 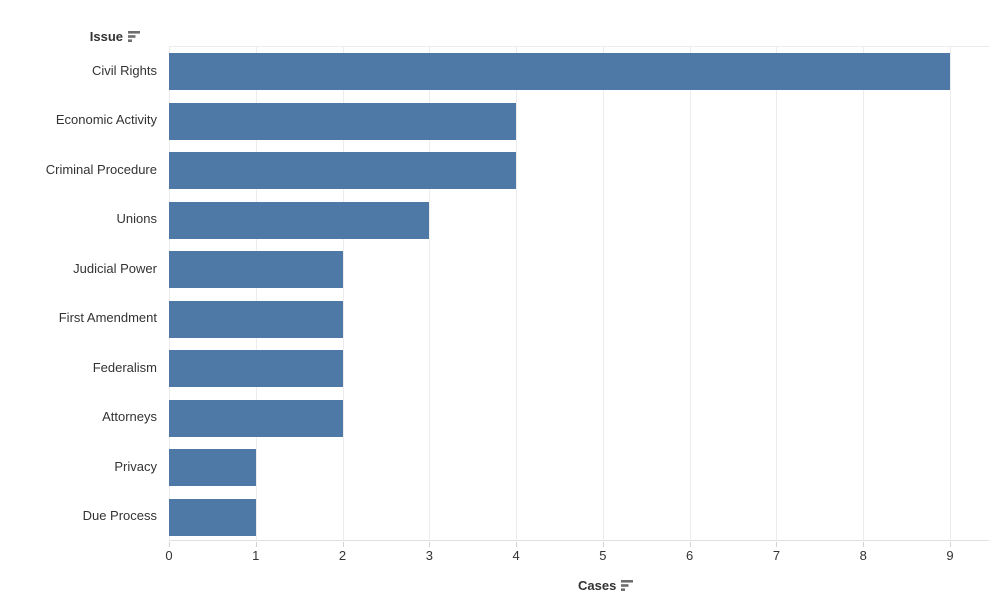 I want to click on axis-tick-label: 6, so click(x=690, y=555).